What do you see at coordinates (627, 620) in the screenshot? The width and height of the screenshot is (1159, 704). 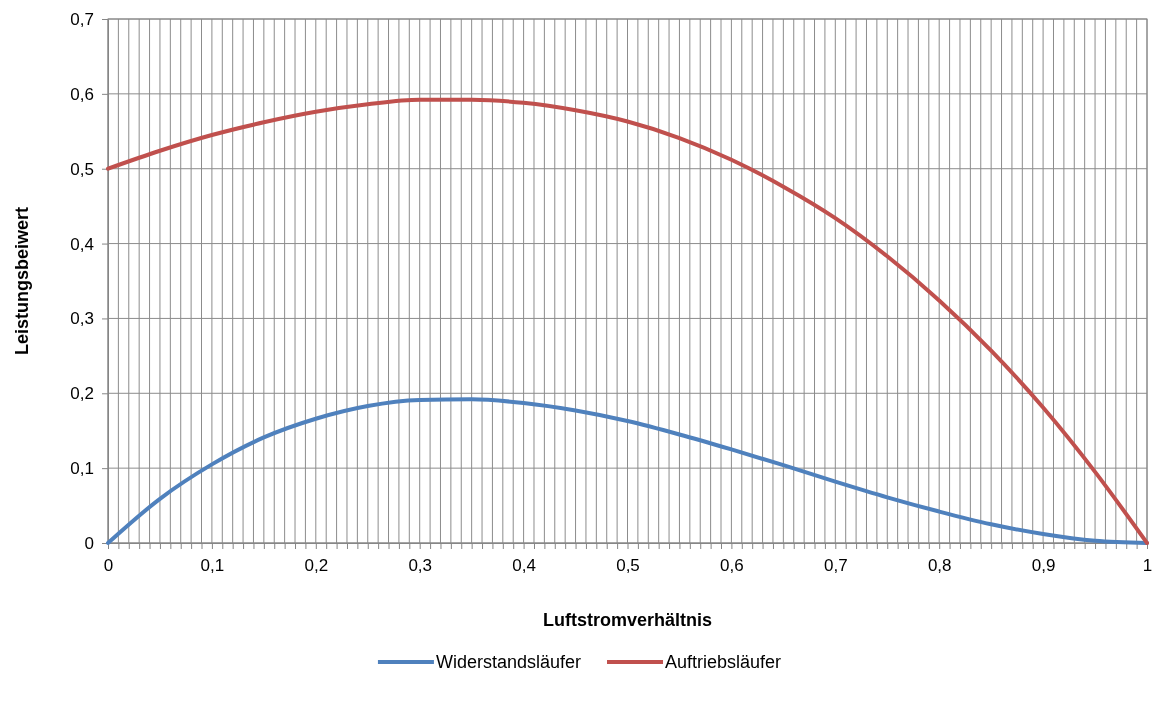 I see `x-axis-title: Luftstromverhältnis` at bounding box center [627, 620].